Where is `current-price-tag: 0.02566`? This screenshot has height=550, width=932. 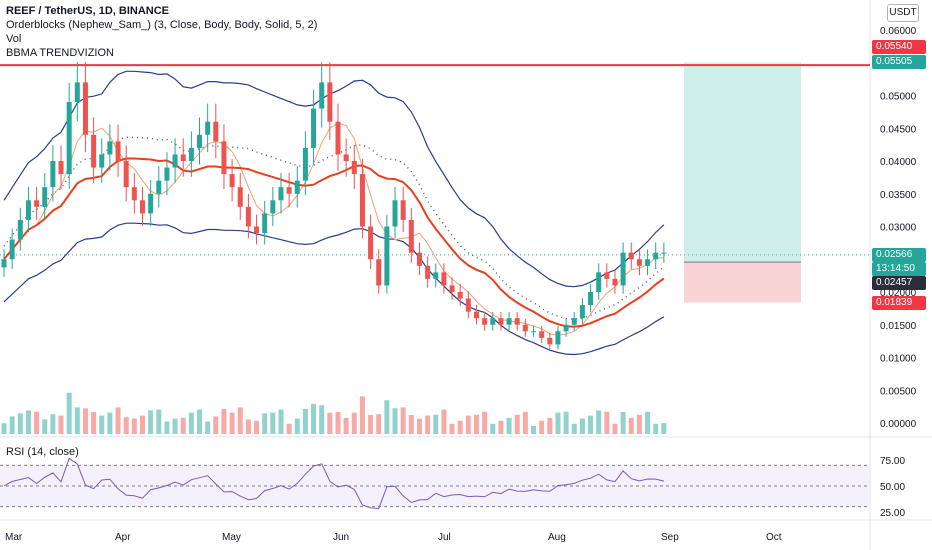
current-price-tag: 0.02566 is located at coordinates (899, 255).